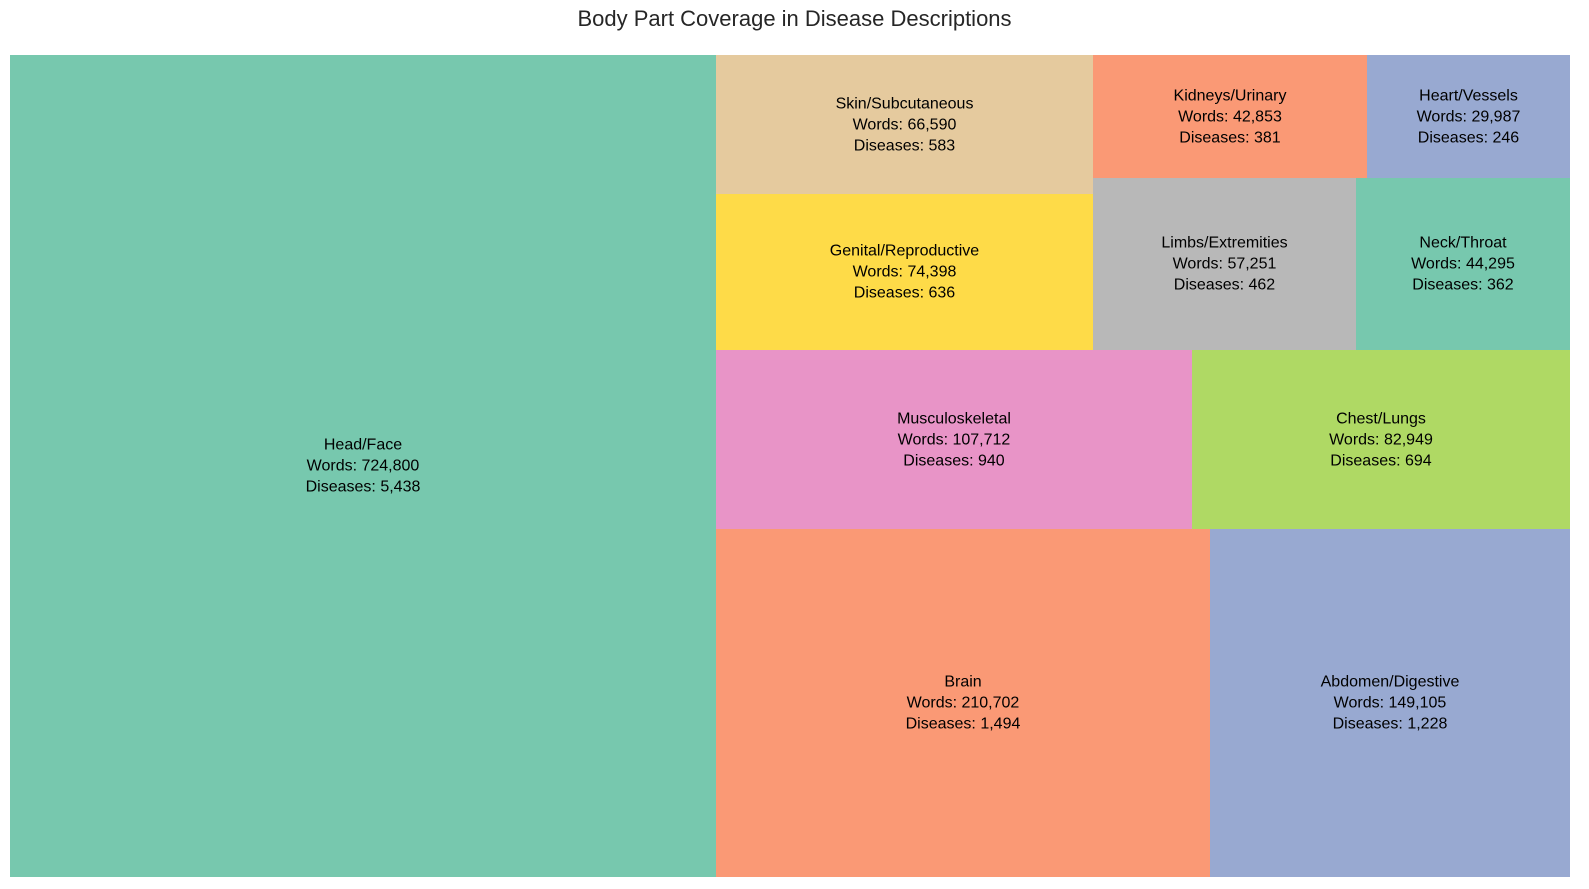 This screenshot has height=889, width=1589. Describe the element at coordinates (904, 145) in the screenshot. I see `tile-diseases: Diseases: 583` at that location.